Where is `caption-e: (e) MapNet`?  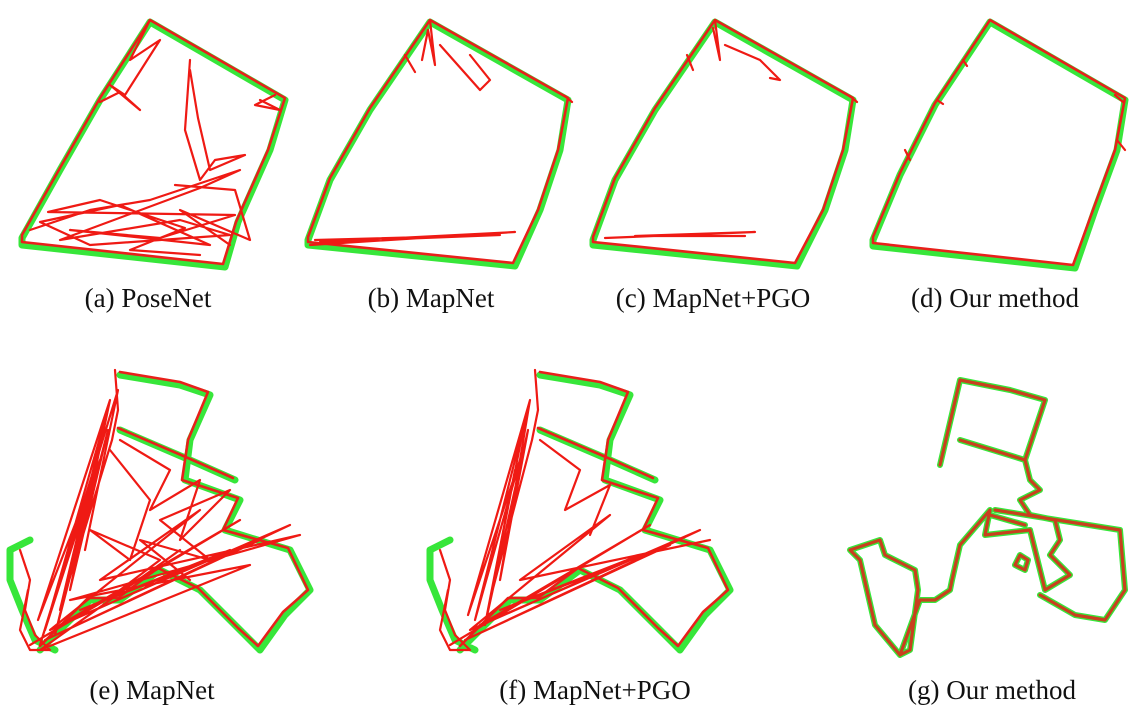 caption-e: (e) MapNet is located at coordinates (152, 690).